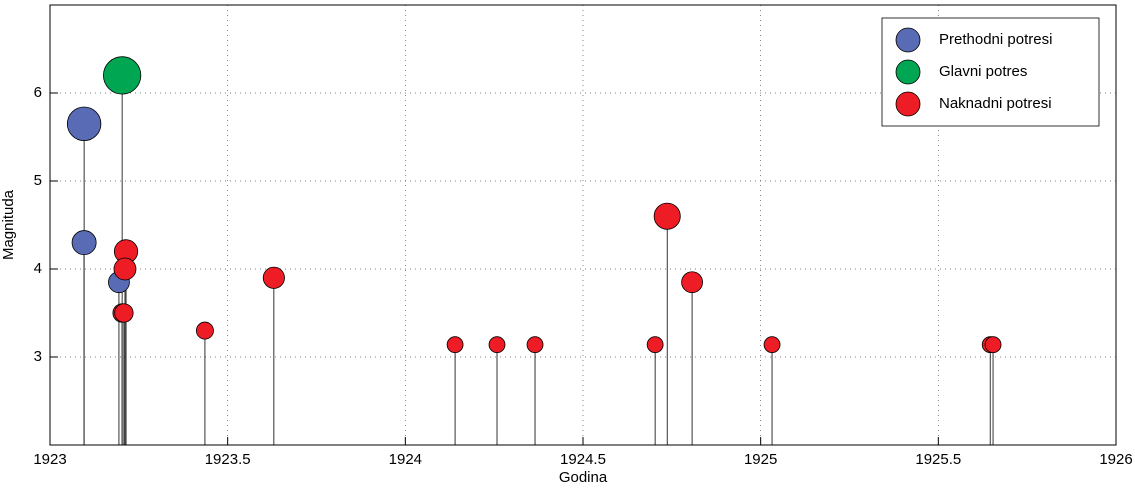 The height and width of the screenshot is (488, 1135). What do you see at coordinates (38, 268) in the screenshot?
I see `y-tick-label: 4` at bounding box center [38, 268].